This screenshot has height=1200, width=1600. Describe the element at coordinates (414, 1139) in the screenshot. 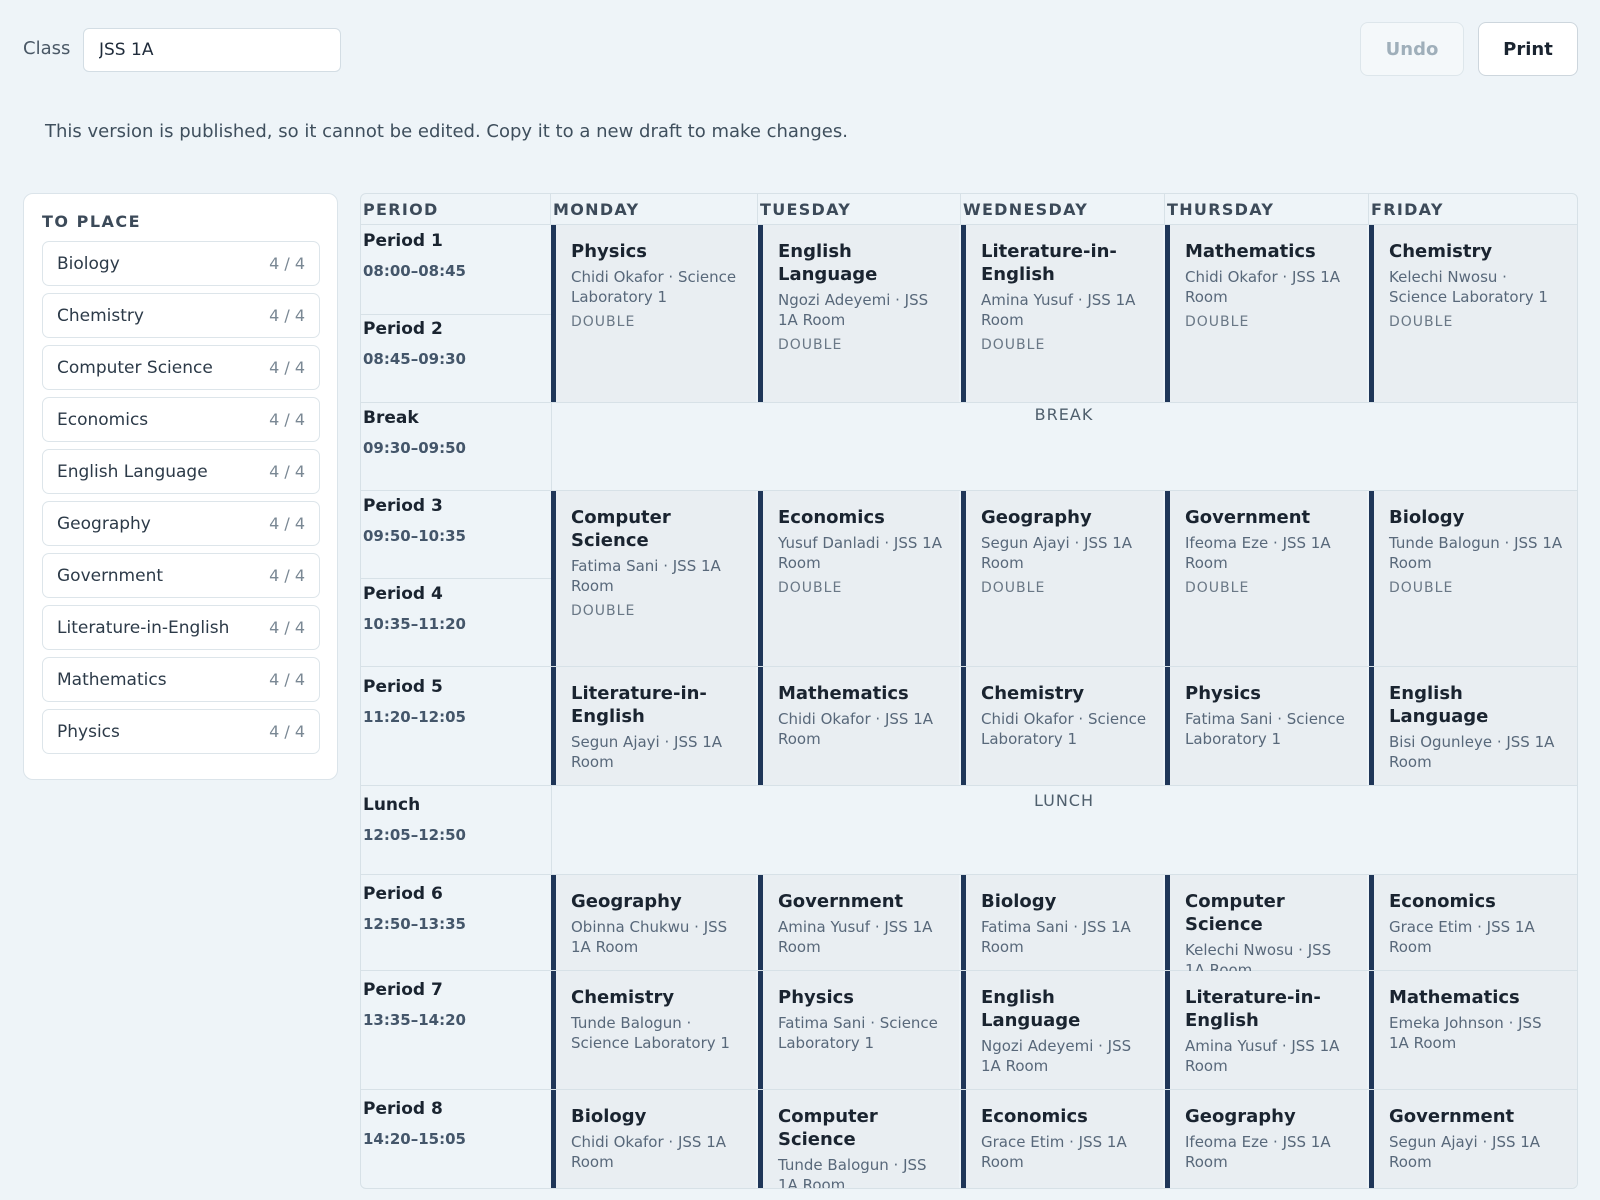

I see `period-time: 14:20–15:05` at that location.